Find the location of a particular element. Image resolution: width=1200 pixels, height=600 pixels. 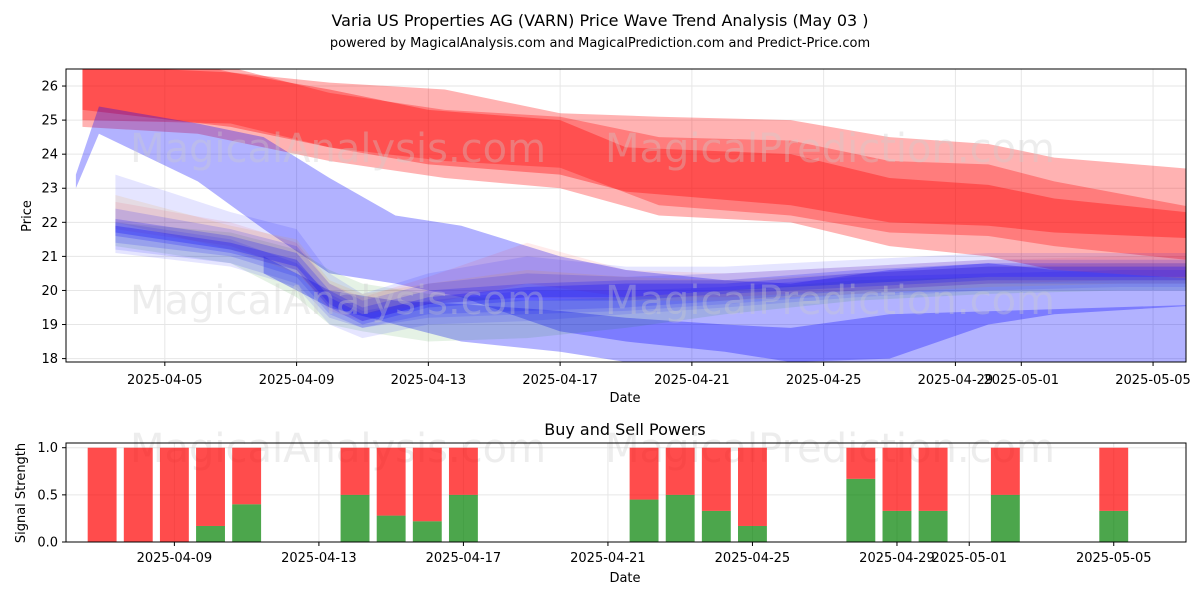

price-y-tick-label: 24 is located at coordinates (49, 155).